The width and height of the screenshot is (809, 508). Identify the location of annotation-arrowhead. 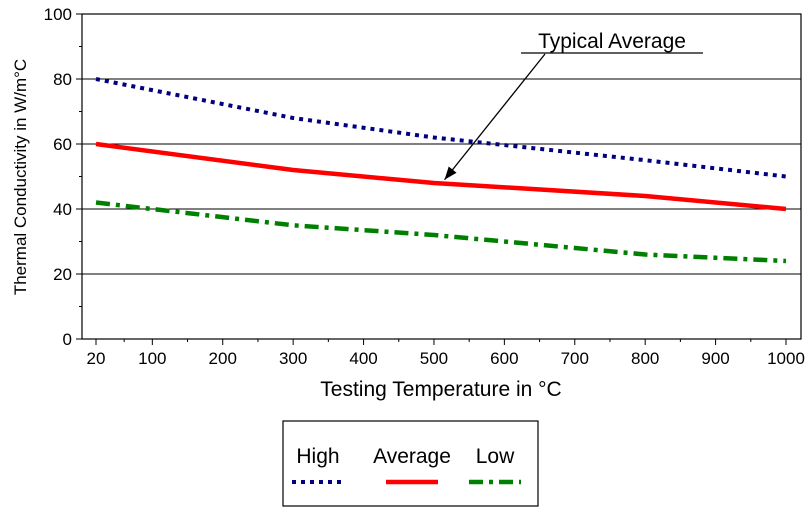
(450, 173).